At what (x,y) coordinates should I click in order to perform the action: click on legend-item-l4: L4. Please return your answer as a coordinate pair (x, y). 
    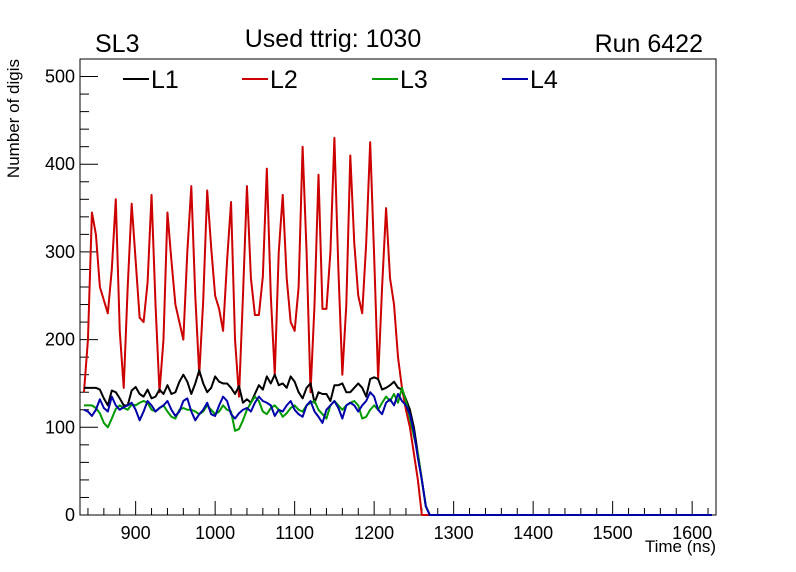
    Looking at the image, I should click on (530, 80).